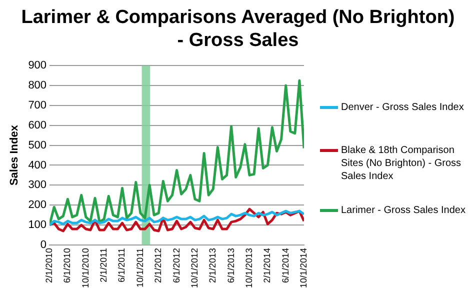  What do you see at coordinates (37, 225) in the screenshot?
I see `y-tick-label: 100` at bounding box center [37, 225].